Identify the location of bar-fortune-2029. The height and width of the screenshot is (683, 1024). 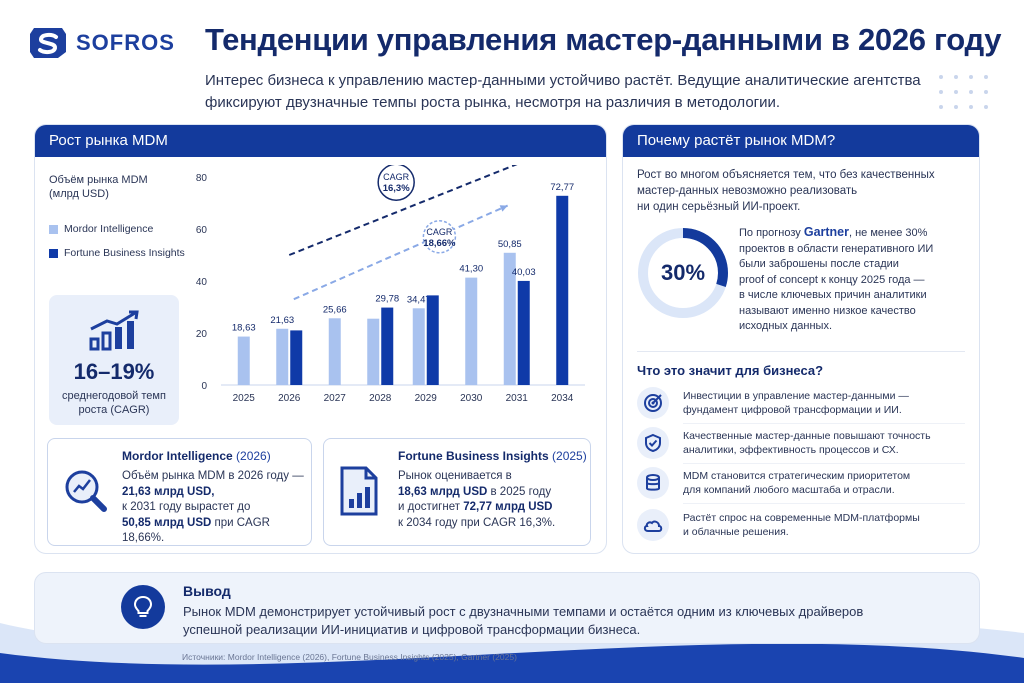
(432, 340).